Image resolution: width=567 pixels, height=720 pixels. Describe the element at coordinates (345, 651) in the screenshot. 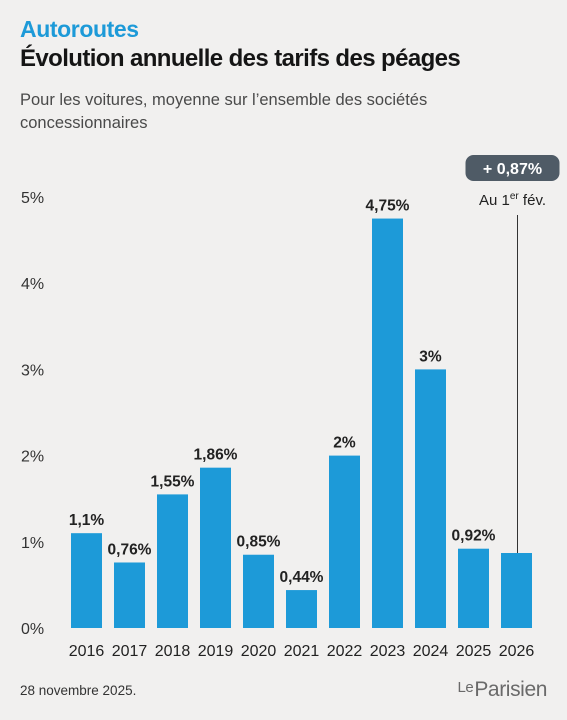

I see `x-tick-label: 2022` at that location.